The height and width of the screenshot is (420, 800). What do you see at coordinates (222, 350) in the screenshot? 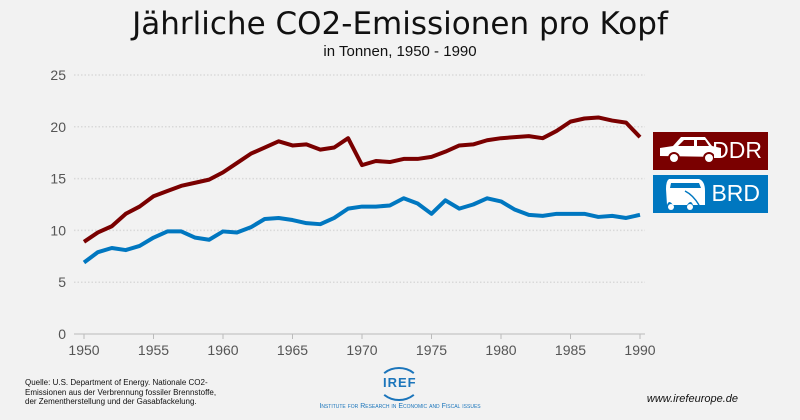
I see `x-tick-label: 1960` at bounding box center [222, 350].